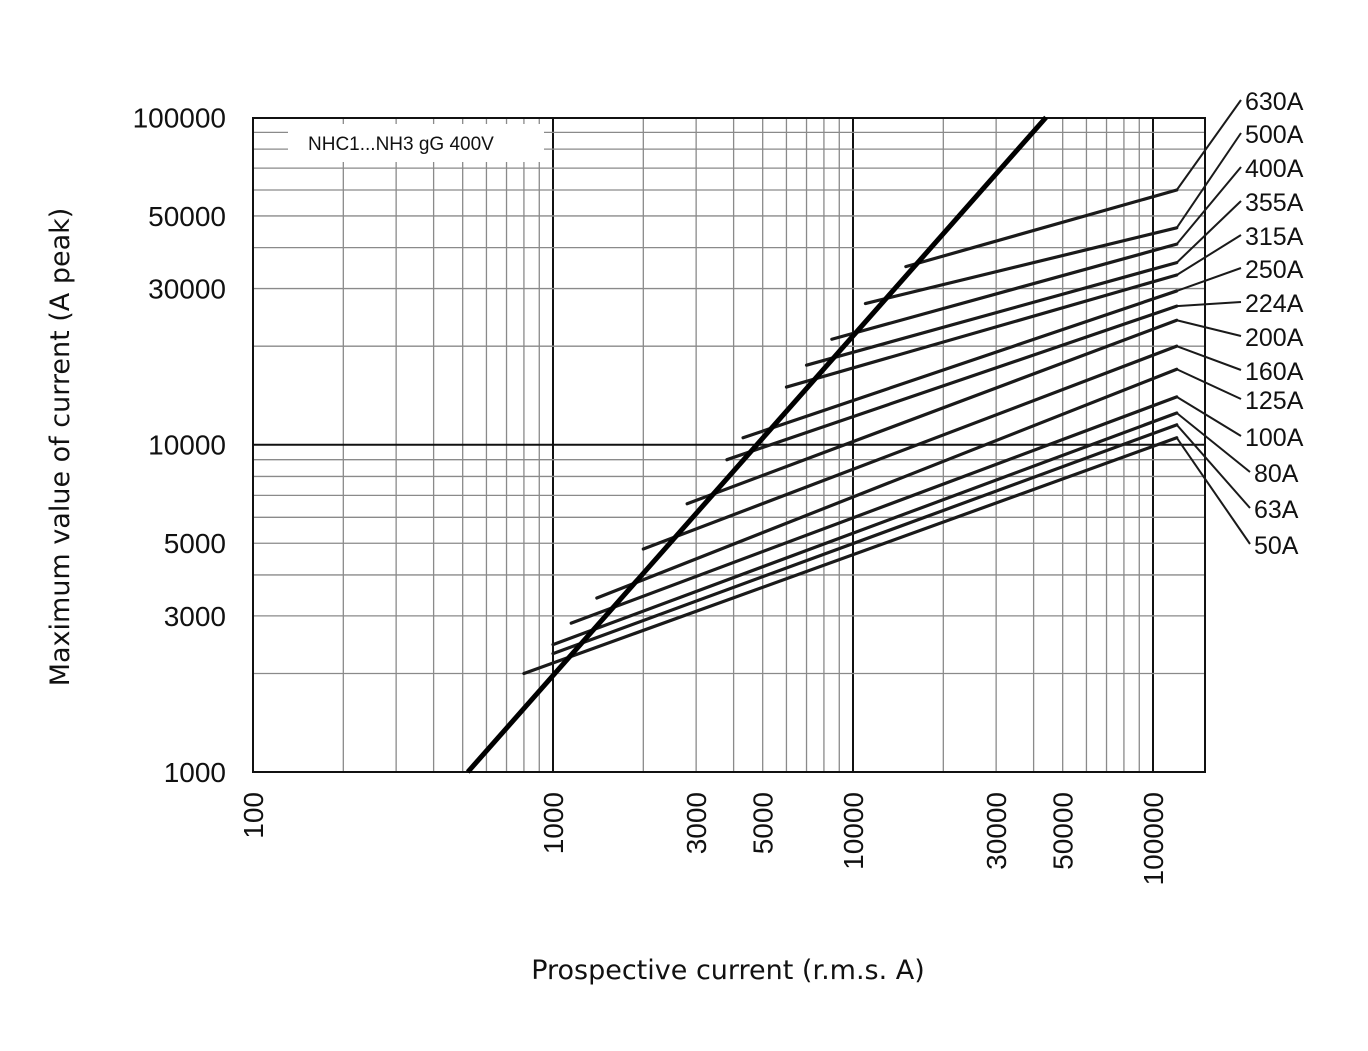  I want to click on y-tick-label: 50000, so click(187, 216).